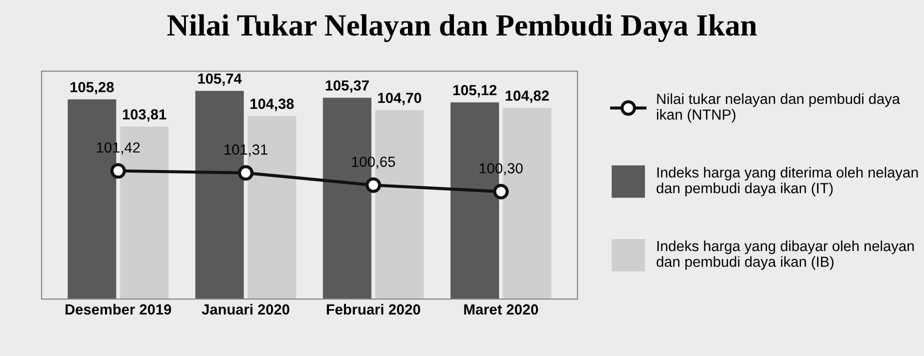 This screenshot has width=924, height=356. I want to click on data-label: 105,74, so click(220, 79).